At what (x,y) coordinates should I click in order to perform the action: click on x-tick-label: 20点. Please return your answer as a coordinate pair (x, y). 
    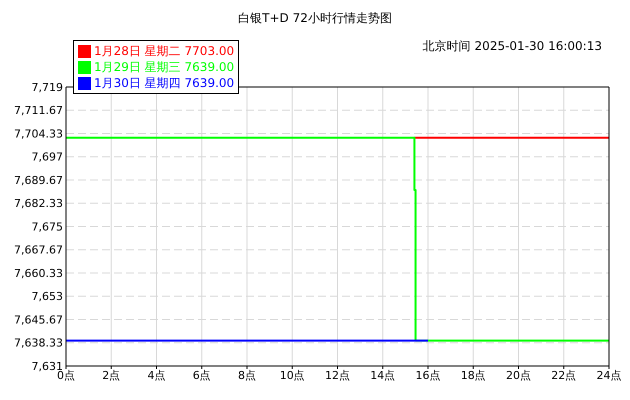
    Looking at the image, I should click on (518, 375).